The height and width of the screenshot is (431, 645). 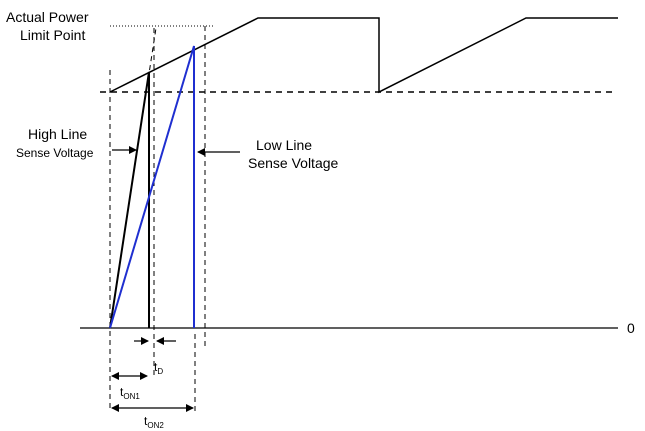 What do you see at coordinates (284, 145) in the screenshot?
I see `low-line-label: Low Line` at bounding box center [284, 145].